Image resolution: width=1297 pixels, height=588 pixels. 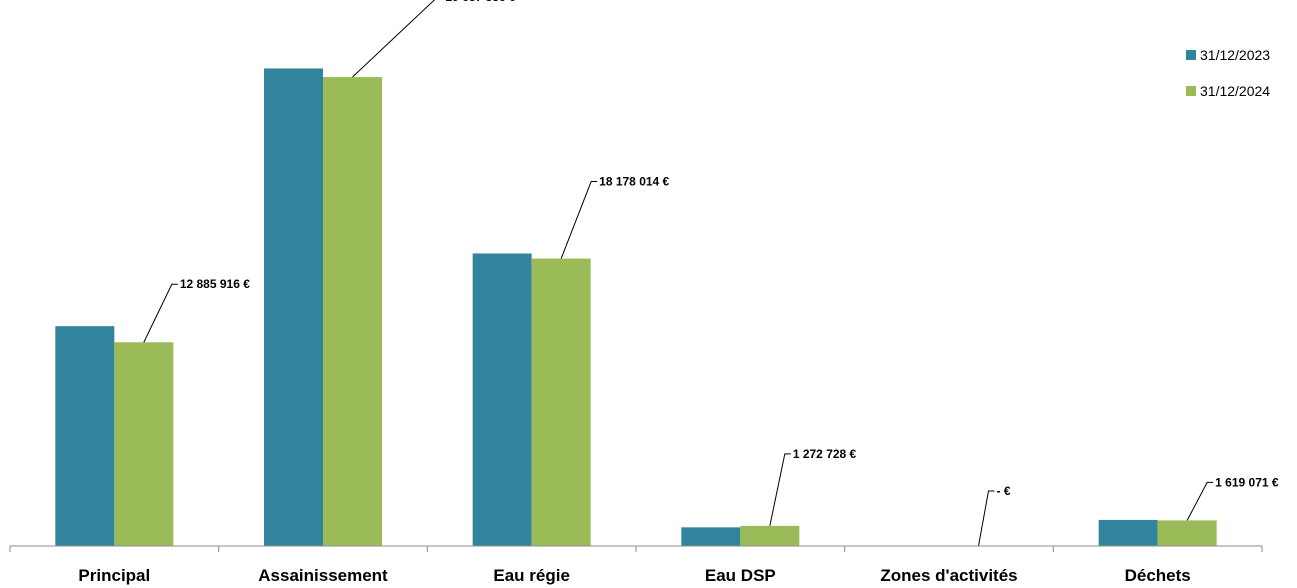 What do you see at coordinates (1158, 575) in the screenshot?
I see `category-label: Déchets` at bounding box center [1158, 575].